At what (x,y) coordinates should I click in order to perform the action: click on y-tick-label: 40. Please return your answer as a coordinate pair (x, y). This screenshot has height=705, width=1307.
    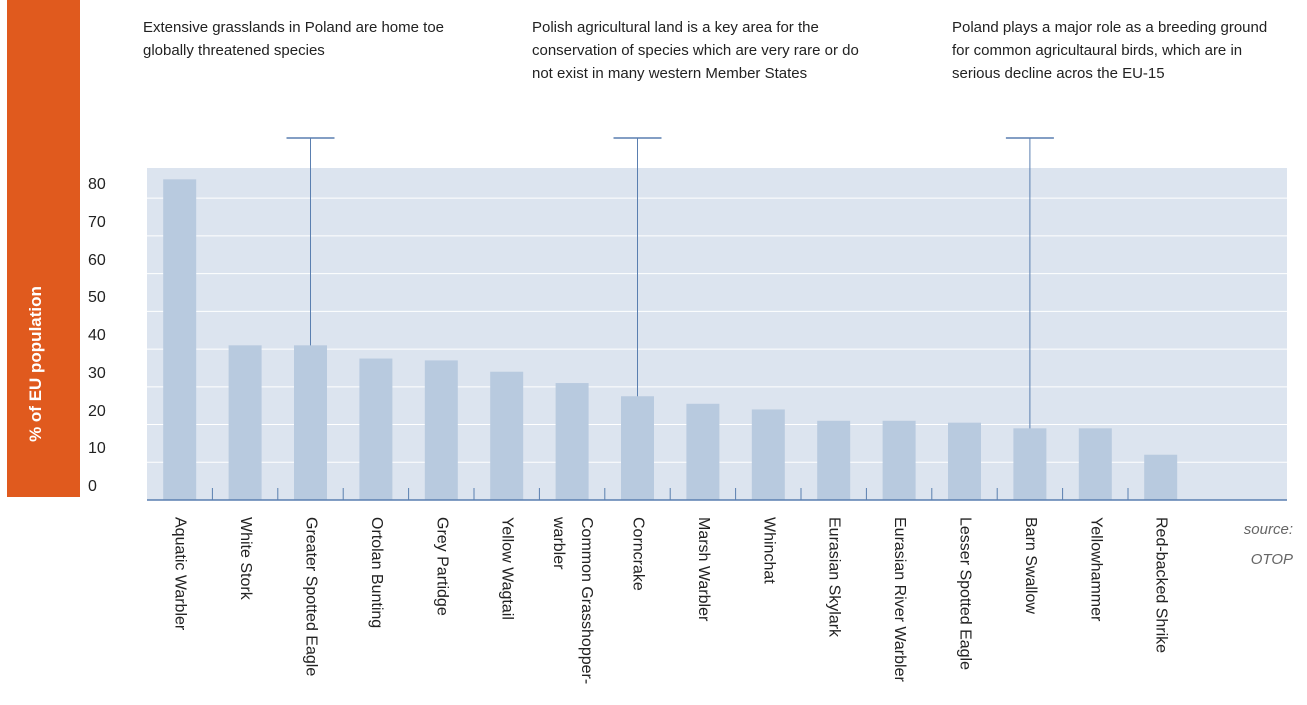
    Looking at the image, I should click on (97, 336).